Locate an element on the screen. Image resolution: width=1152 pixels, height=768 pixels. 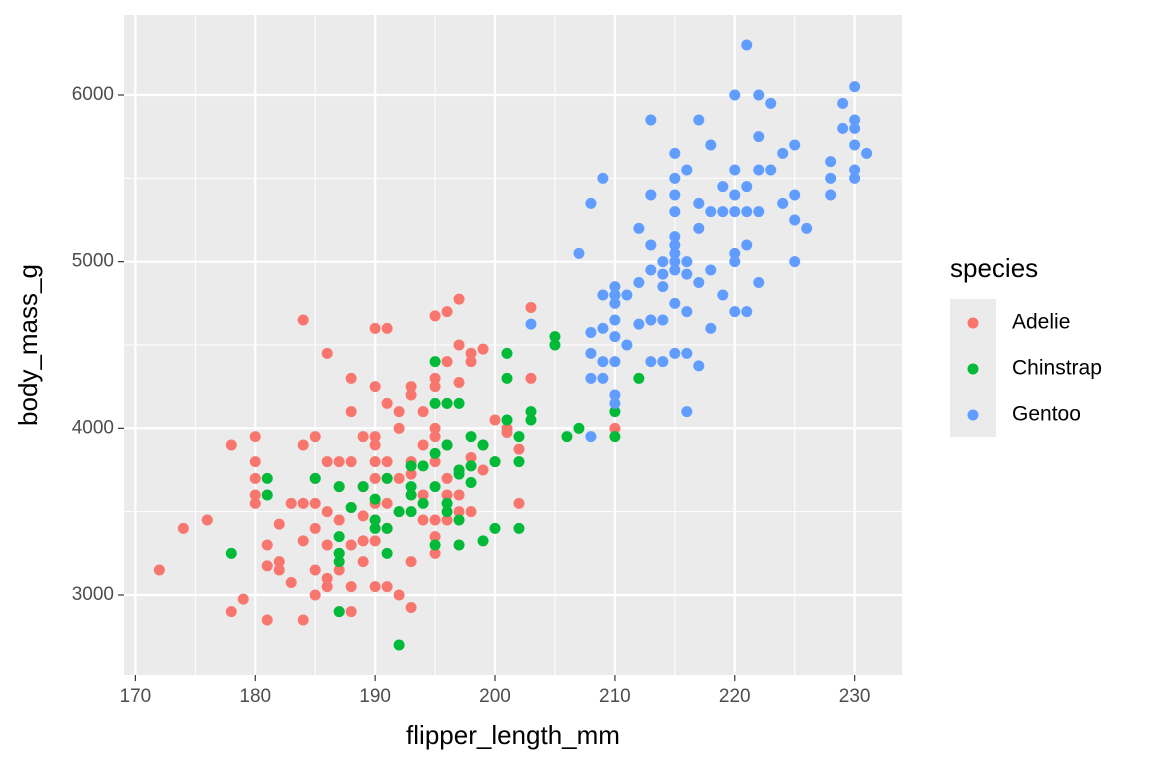
y-tick-label: 3000 is located at coordinates (93, 594).